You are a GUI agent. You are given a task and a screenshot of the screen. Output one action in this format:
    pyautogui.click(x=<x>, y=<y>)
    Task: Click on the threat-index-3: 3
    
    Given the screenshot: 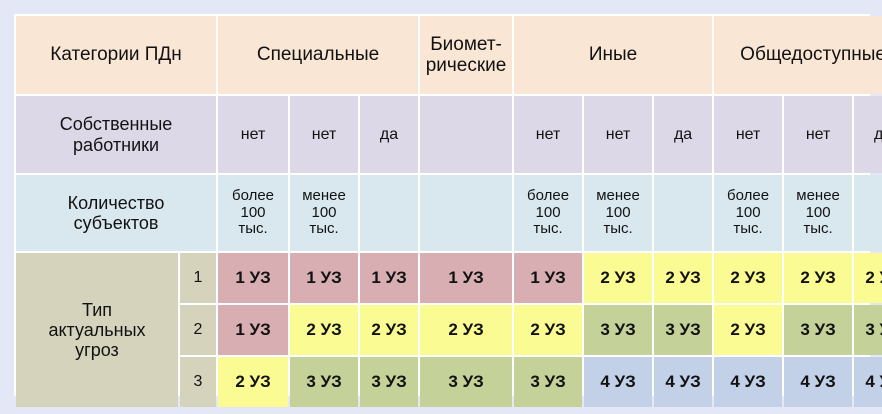 What is the action you would take?
    pyautogui.click(x=198, y=382)
    